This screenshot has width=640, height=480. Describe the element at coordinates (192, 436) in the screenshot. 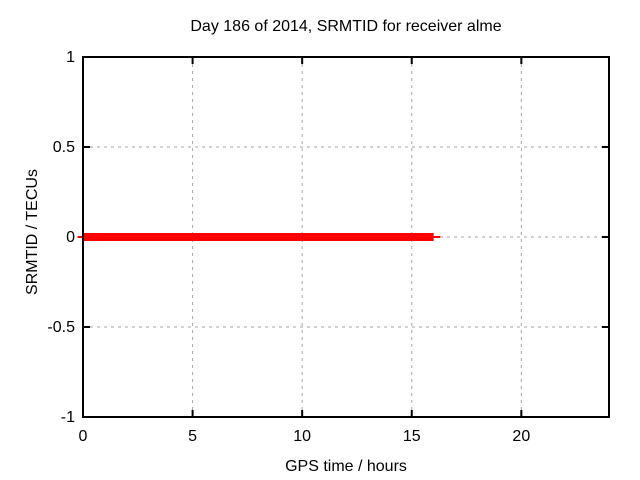

I see `x-tick-label: 5` at that location.